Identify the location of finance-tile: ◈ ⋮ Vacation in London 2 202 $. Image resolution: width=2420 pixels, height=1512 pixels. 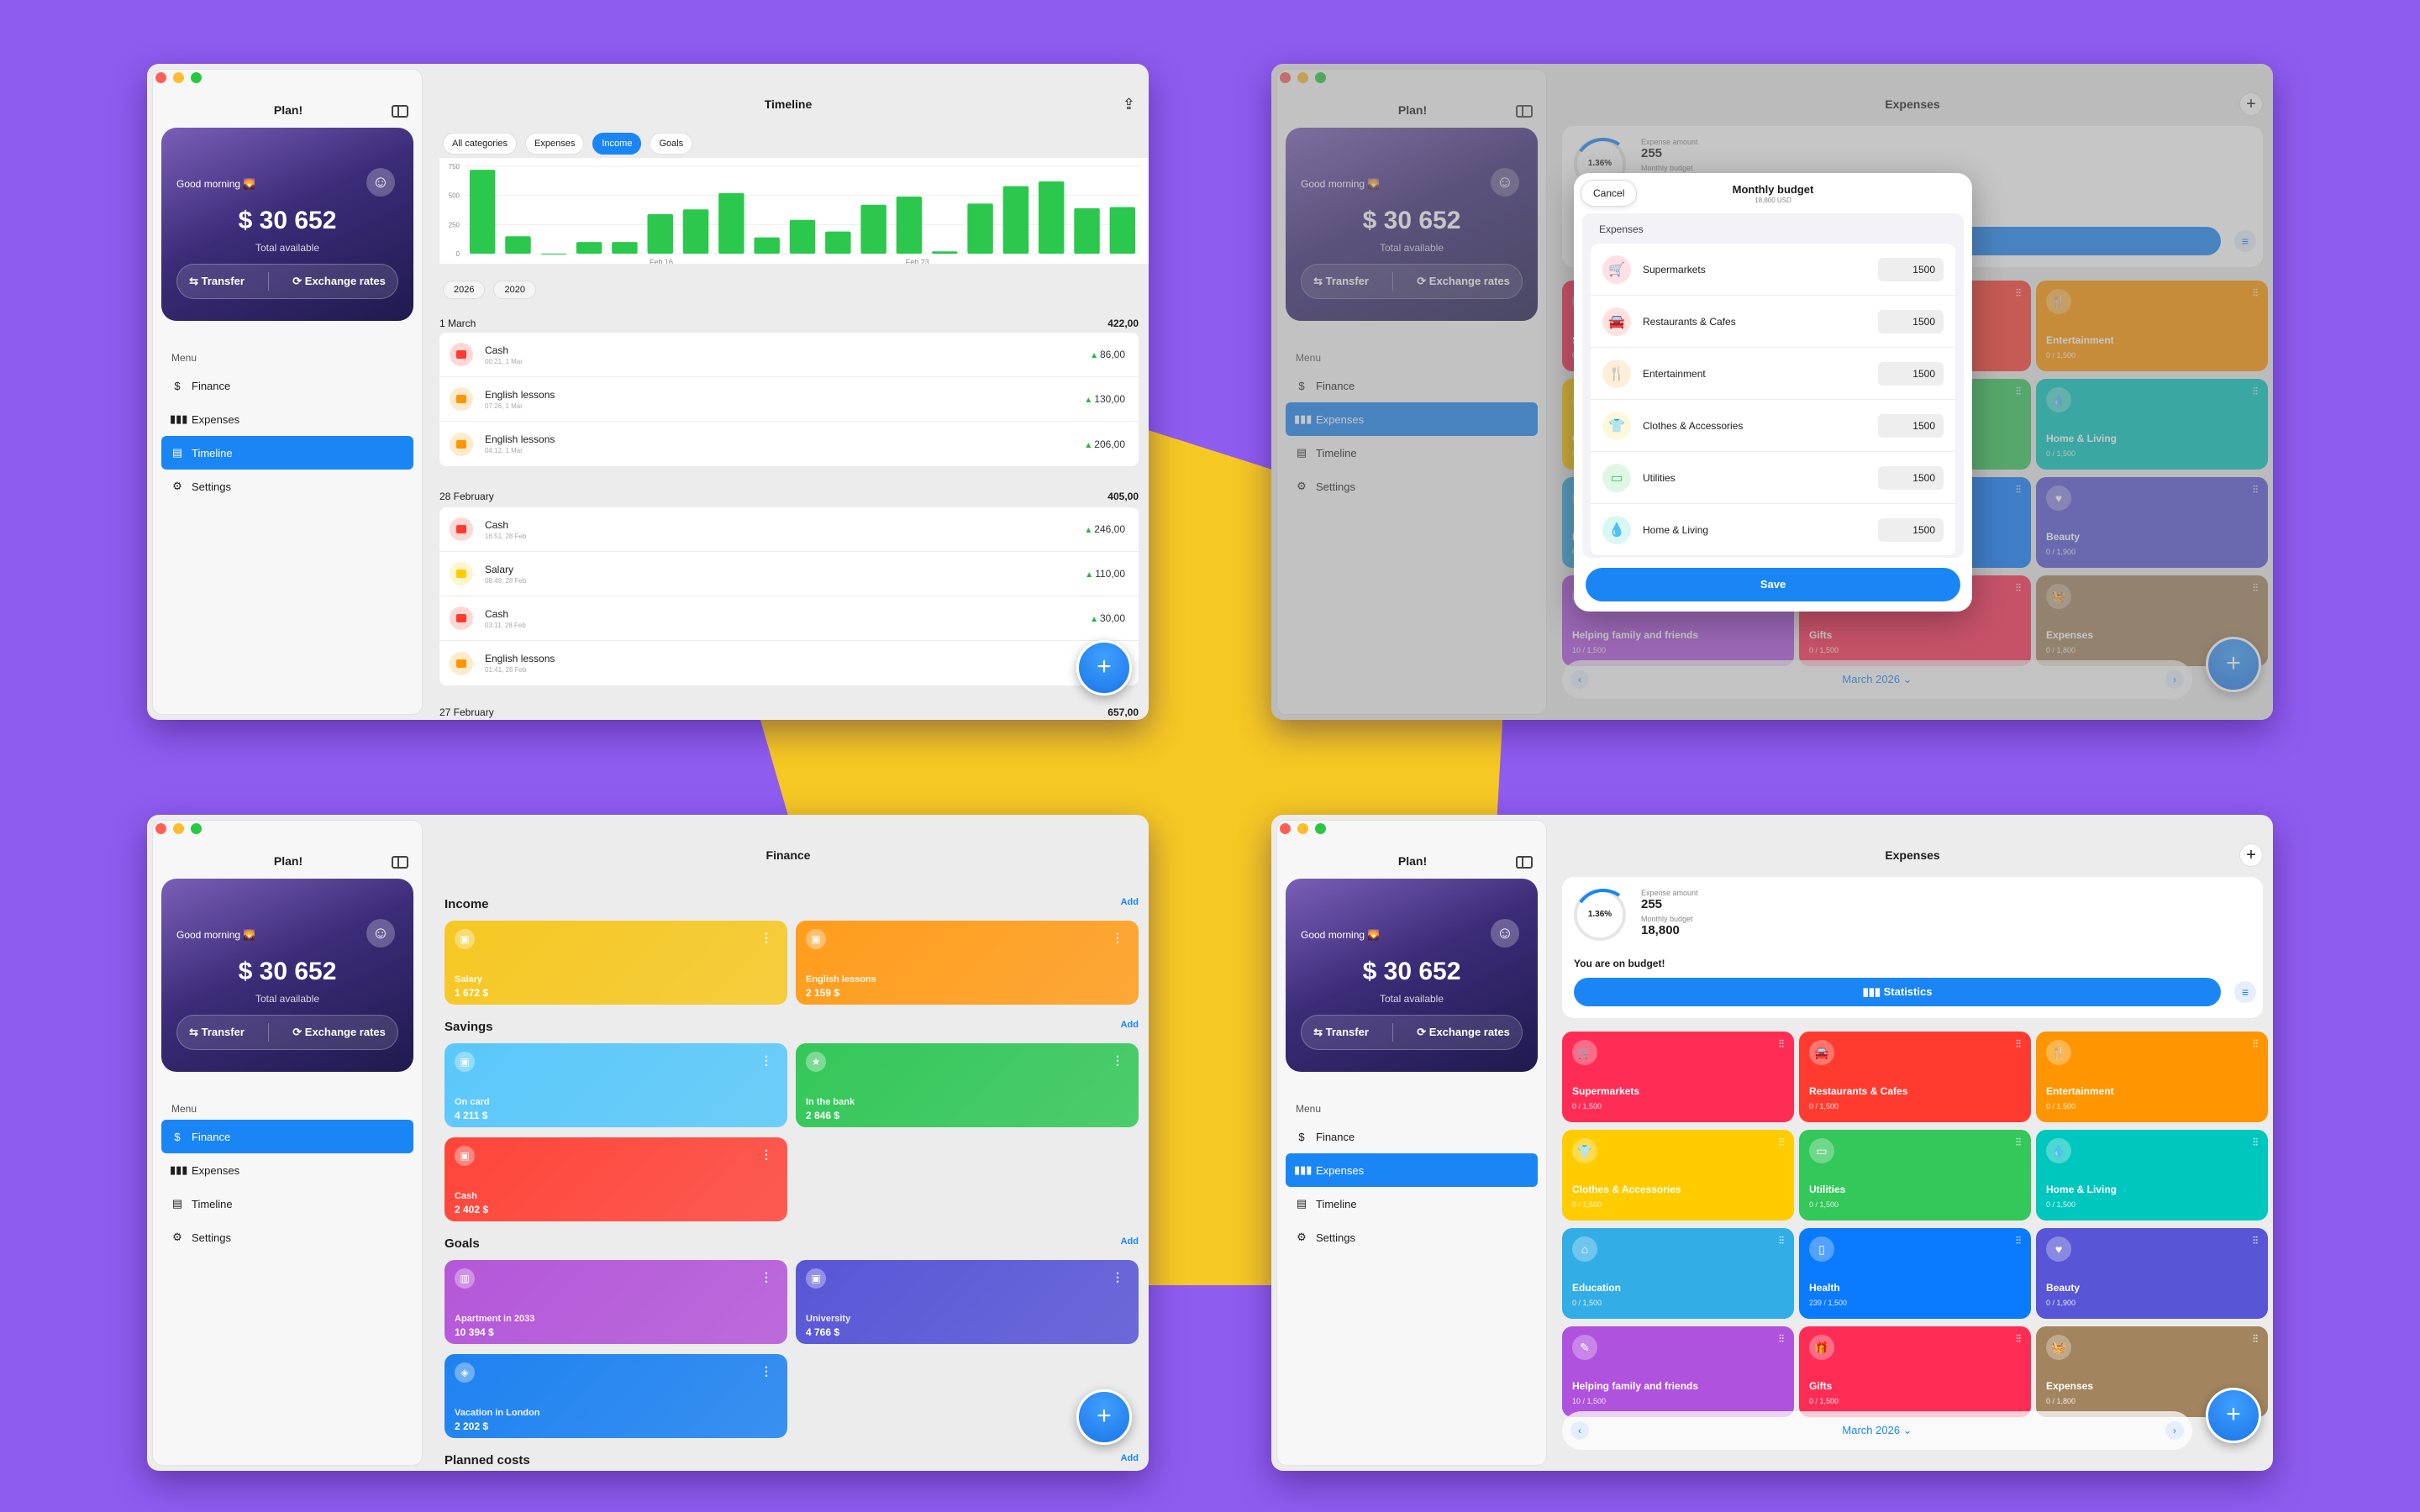
(616, 1396).